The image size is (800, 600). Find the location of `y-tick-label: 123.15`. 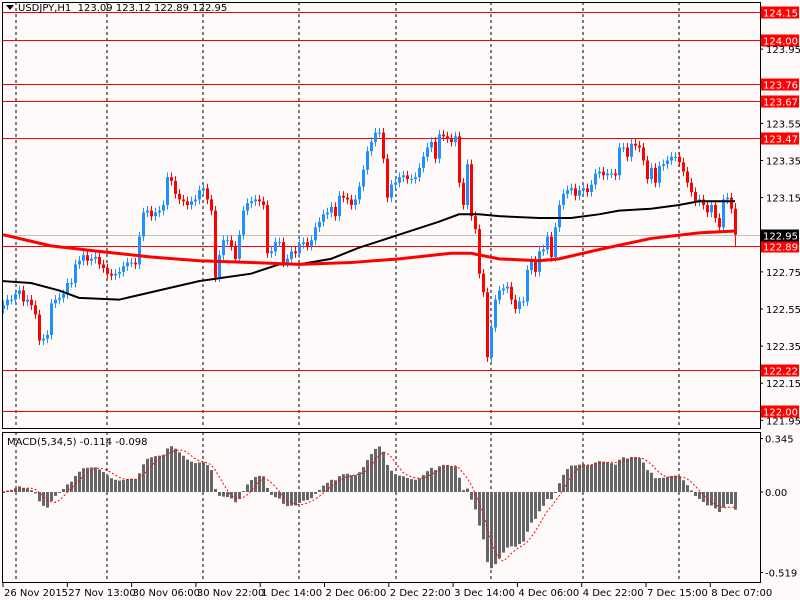

y-tick-label: 123.15 is located at coordinates (783, 199).